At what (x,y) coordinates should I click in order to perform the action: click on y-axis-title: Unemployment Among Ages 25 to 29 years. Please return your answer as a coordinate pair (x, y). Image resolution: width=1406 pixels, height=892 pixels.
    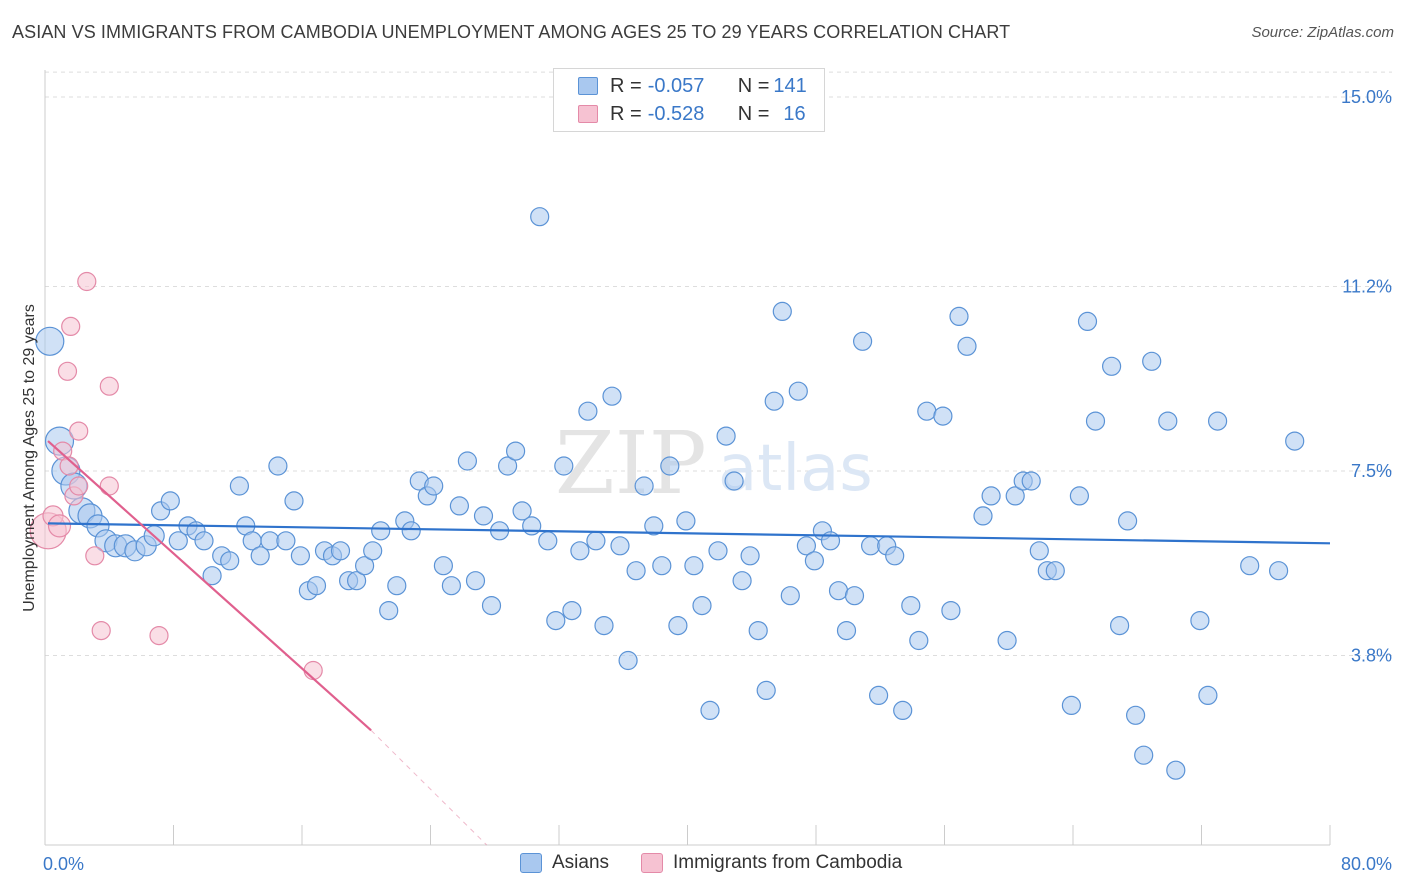
    Looking at the image, I should click on (29, 458).